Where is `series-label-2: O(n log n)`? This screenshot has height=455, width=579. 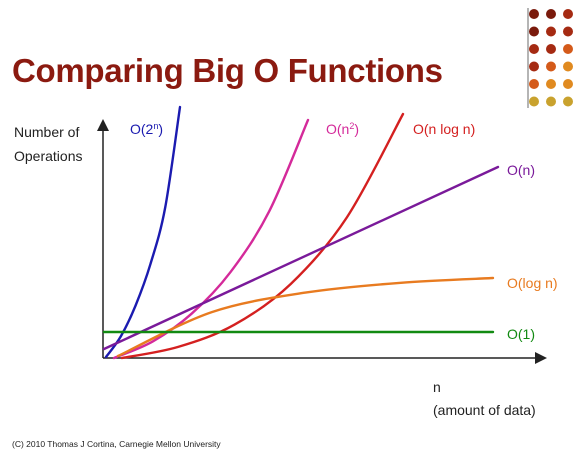 series-label-2: O(n log n) is located at coordinates (444, 129).